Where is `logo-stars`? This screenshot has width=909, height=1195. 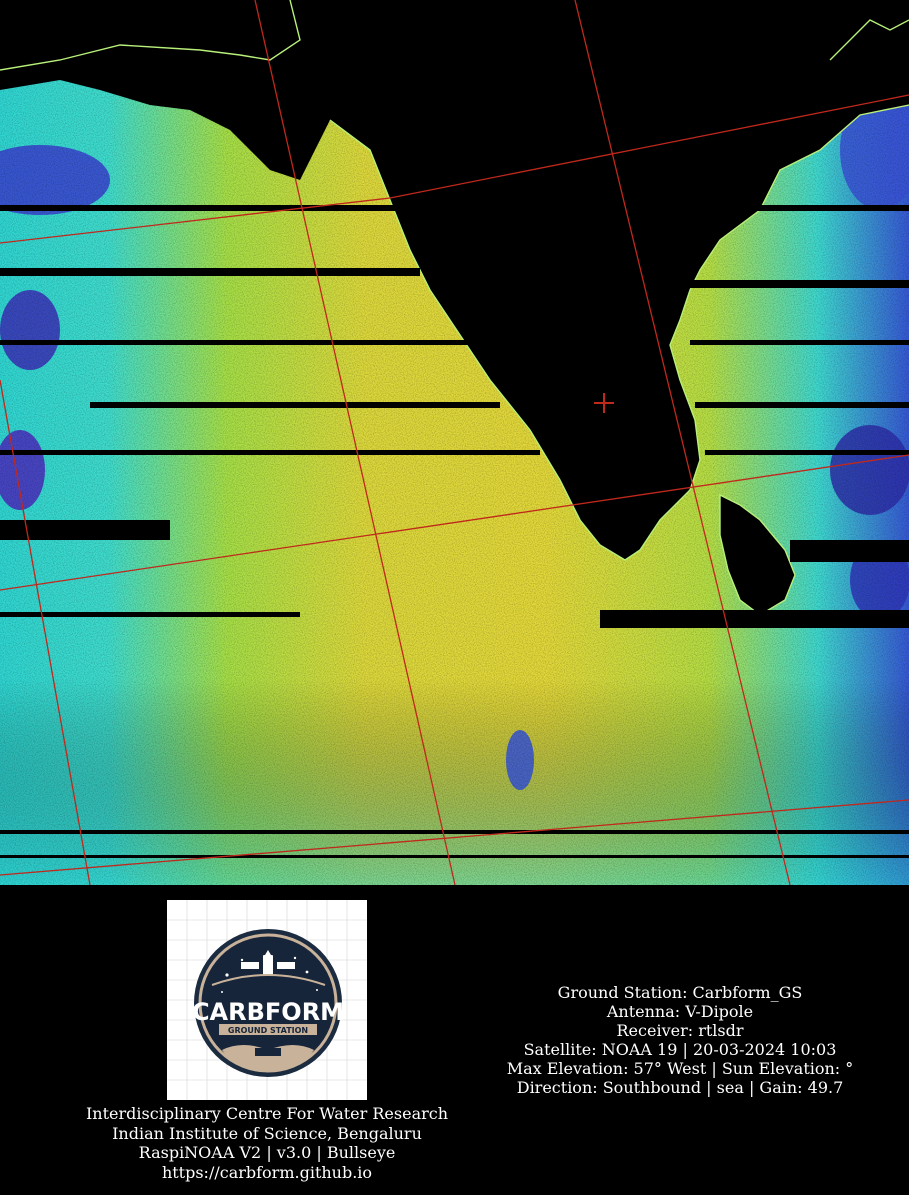 logo-stars is located at coordinates (269, 974).